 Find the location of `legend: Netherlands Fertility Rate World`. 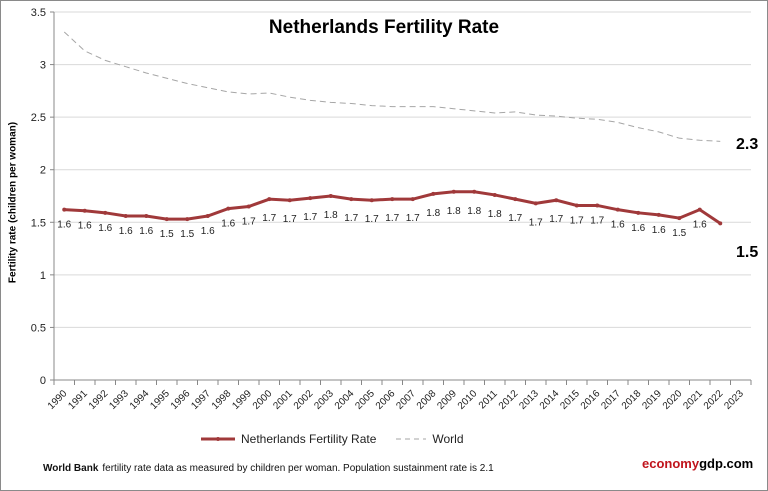

legend: Netherlands Fertility Rate World is located at coordinates (332, 439).